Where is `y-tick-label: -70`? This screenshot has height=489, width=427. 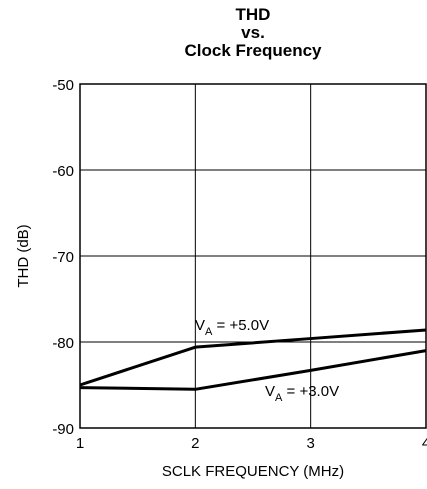 y-tick-label: -70 is located at coordinates (63, 257).